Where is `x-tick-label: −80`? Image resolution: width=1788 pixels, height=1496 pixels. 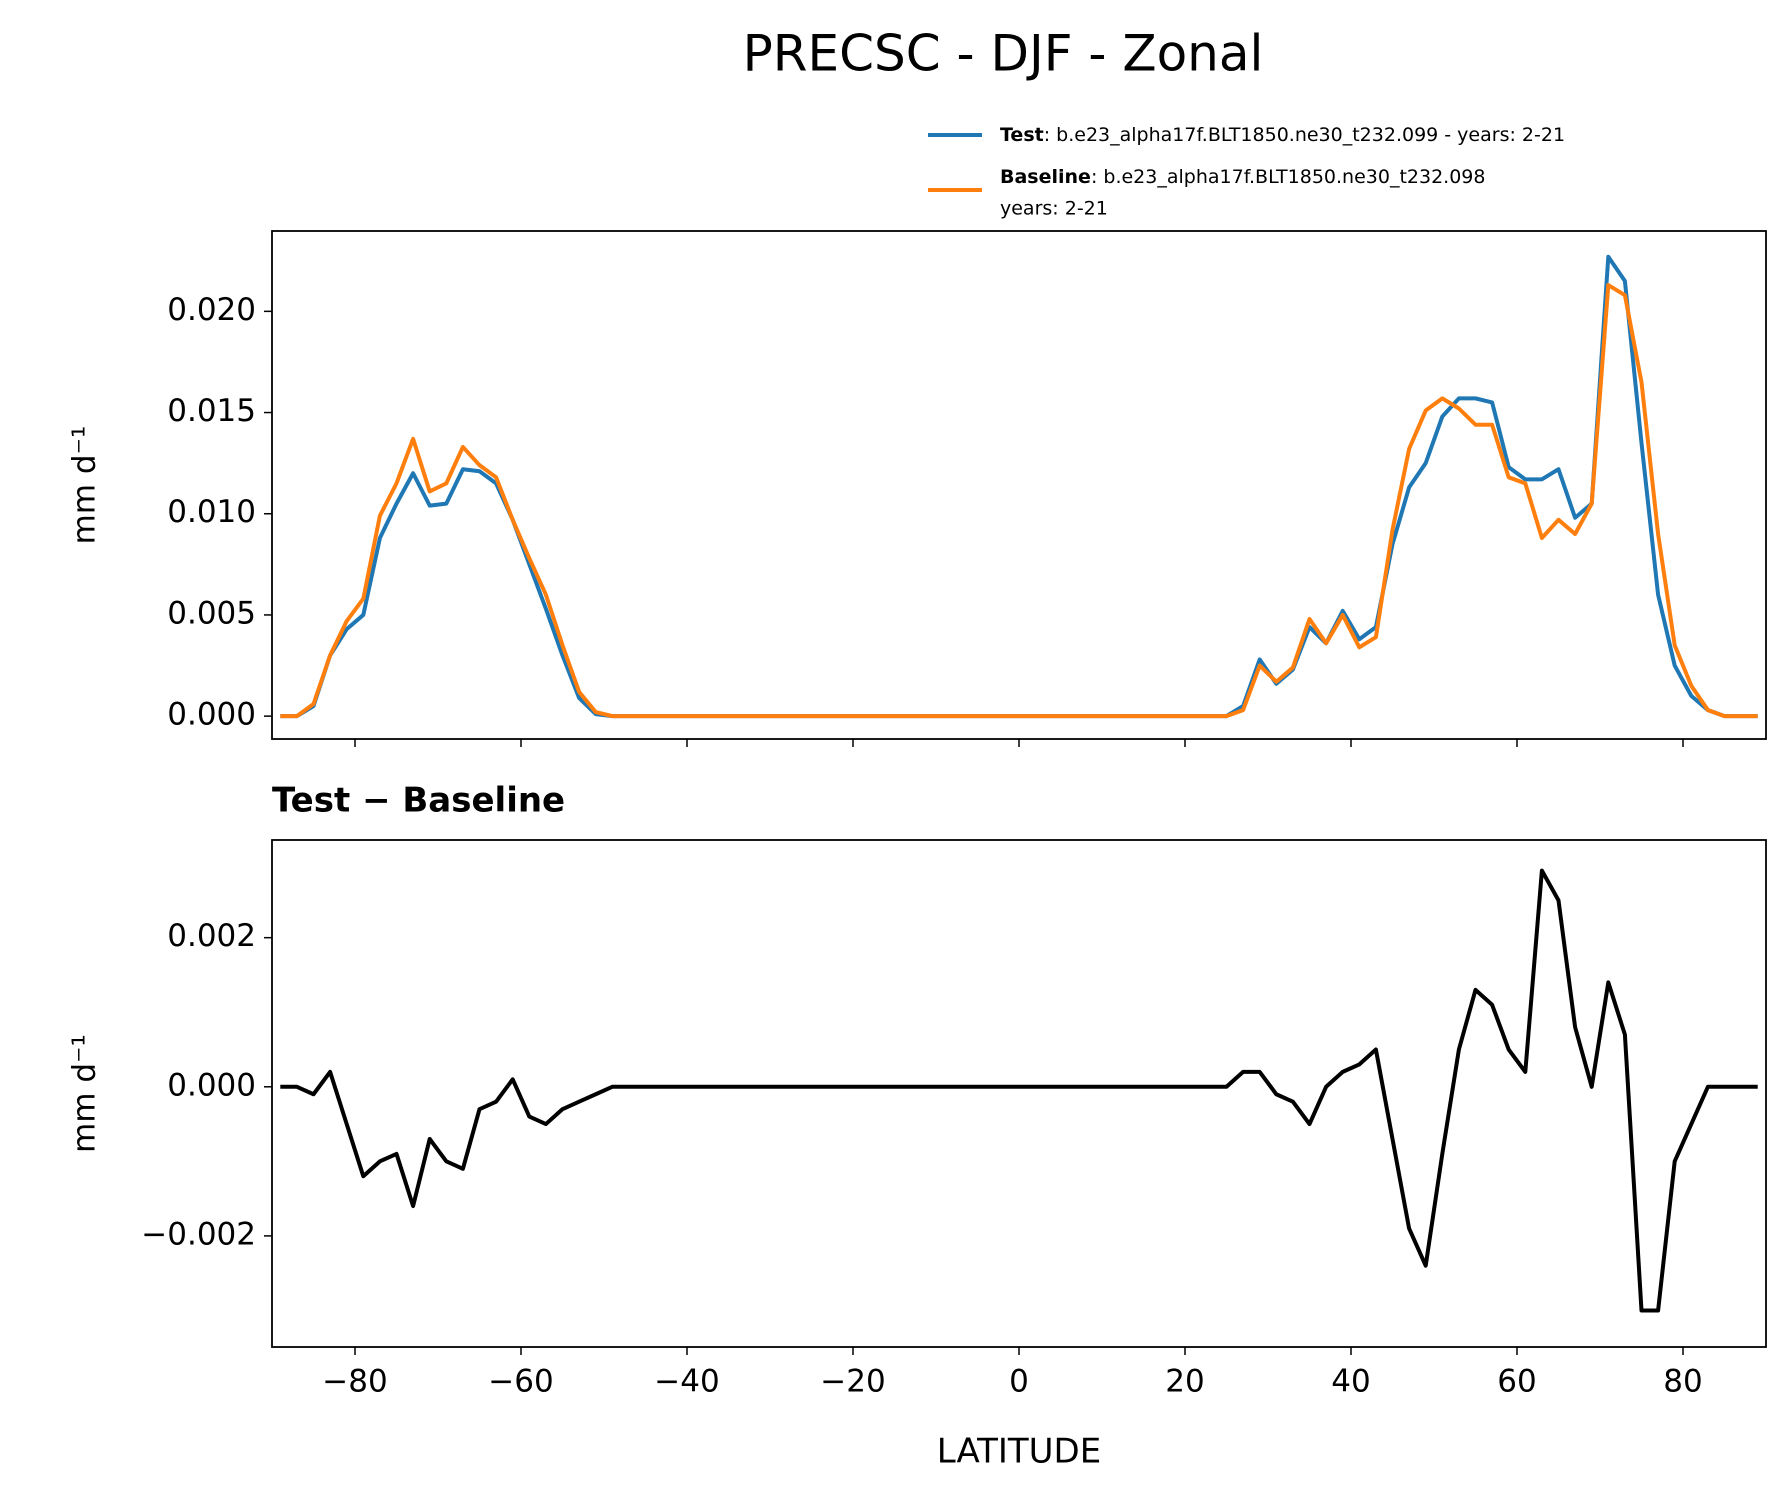
x-tick-label: −80 is located at coordinates (354, 1382).